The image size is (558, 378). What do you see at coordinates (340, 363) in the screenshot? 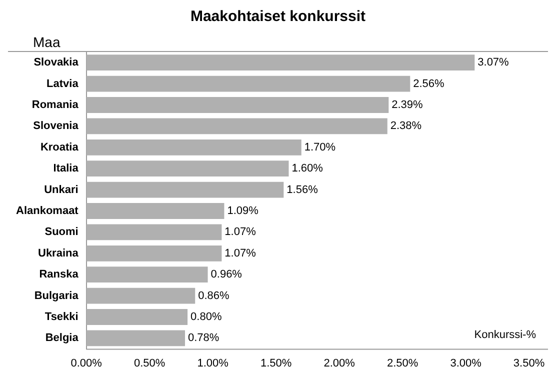
I see `x-tick-label: 2.00%` at bounding box center [340, 363].